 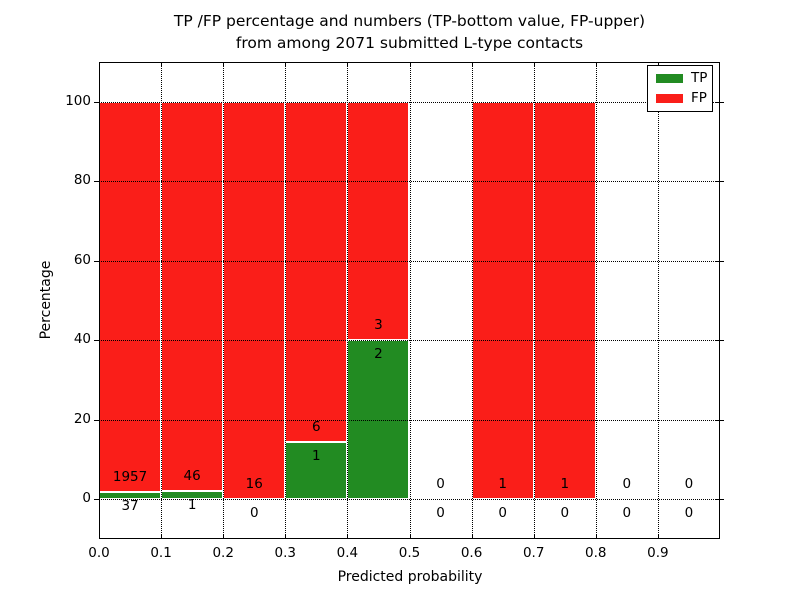 I want to click on tp-bar, so click(x=316, y=471).